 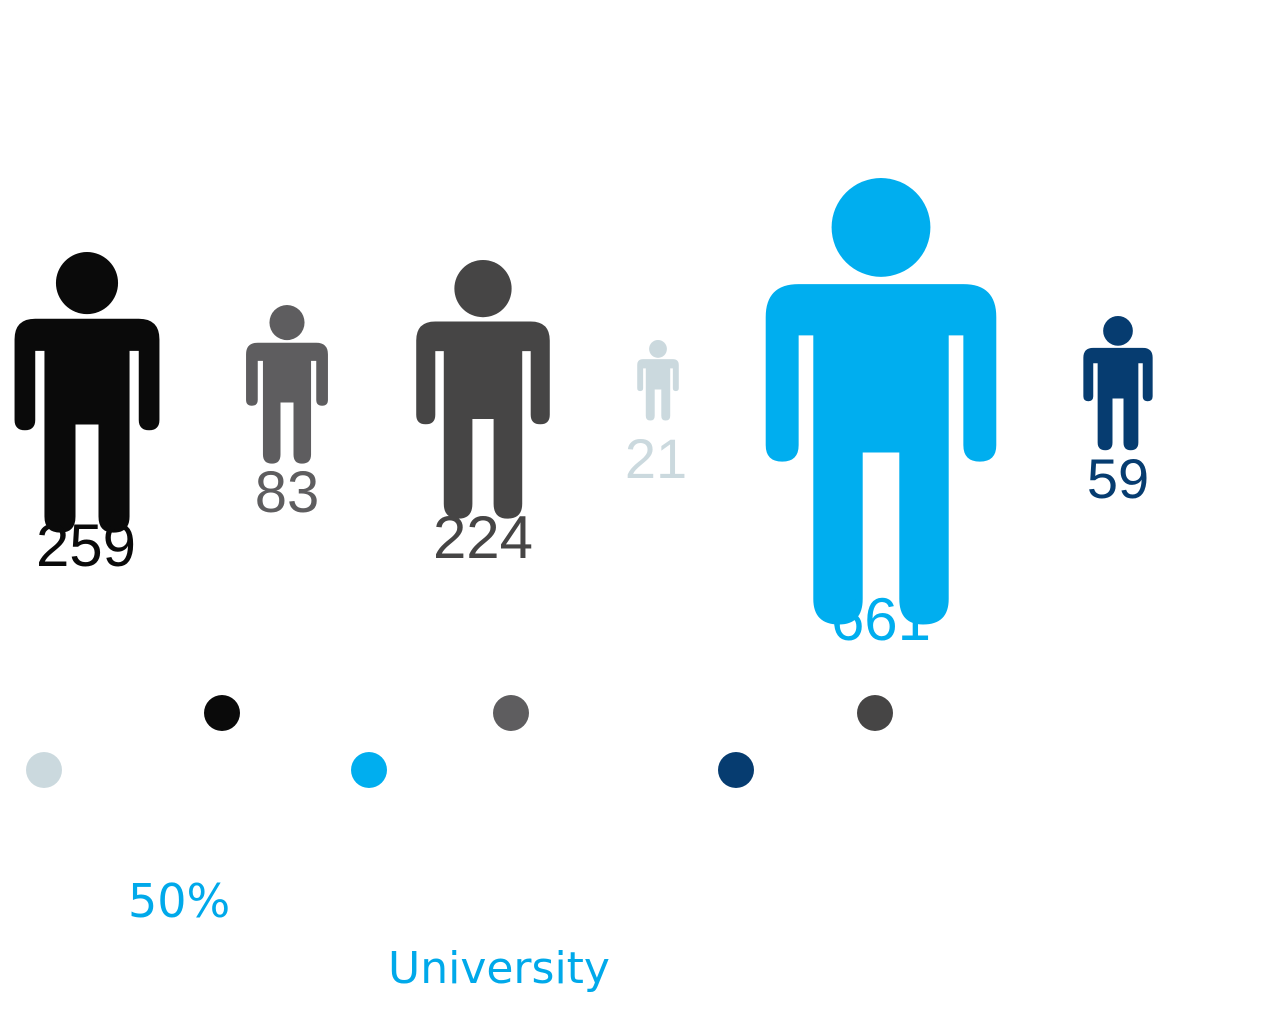 I want to click on value-label: 259, so click(x=86, y=545).